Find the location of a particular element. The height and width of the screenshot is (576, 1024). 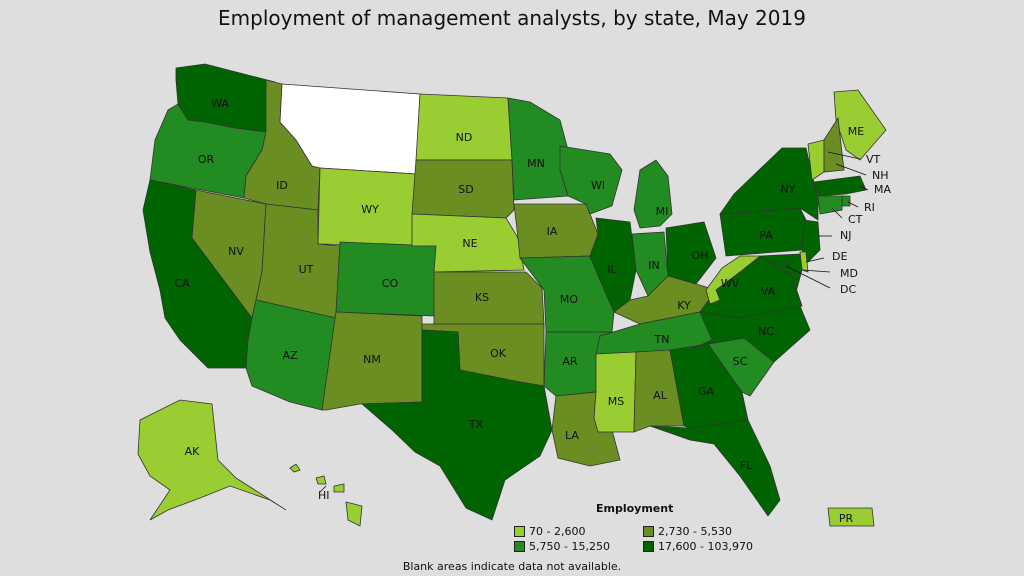

leader-line-md is located at coordinates (816, 271).